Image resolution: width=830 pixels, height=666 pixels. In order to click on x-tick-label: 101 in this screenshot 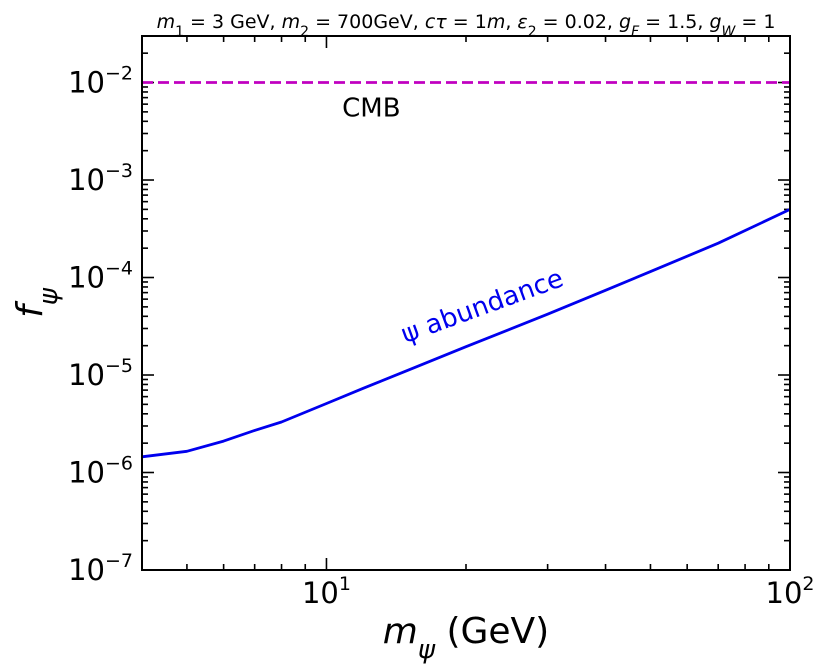, I will do `click(326, 591)`.